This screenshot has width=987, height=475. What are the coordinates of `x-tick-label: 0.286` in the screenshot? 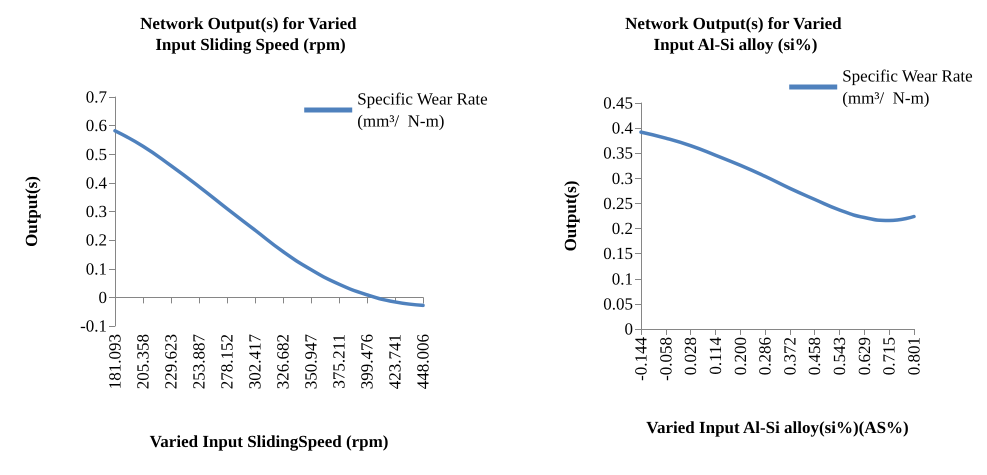 It's located at (765, 356).